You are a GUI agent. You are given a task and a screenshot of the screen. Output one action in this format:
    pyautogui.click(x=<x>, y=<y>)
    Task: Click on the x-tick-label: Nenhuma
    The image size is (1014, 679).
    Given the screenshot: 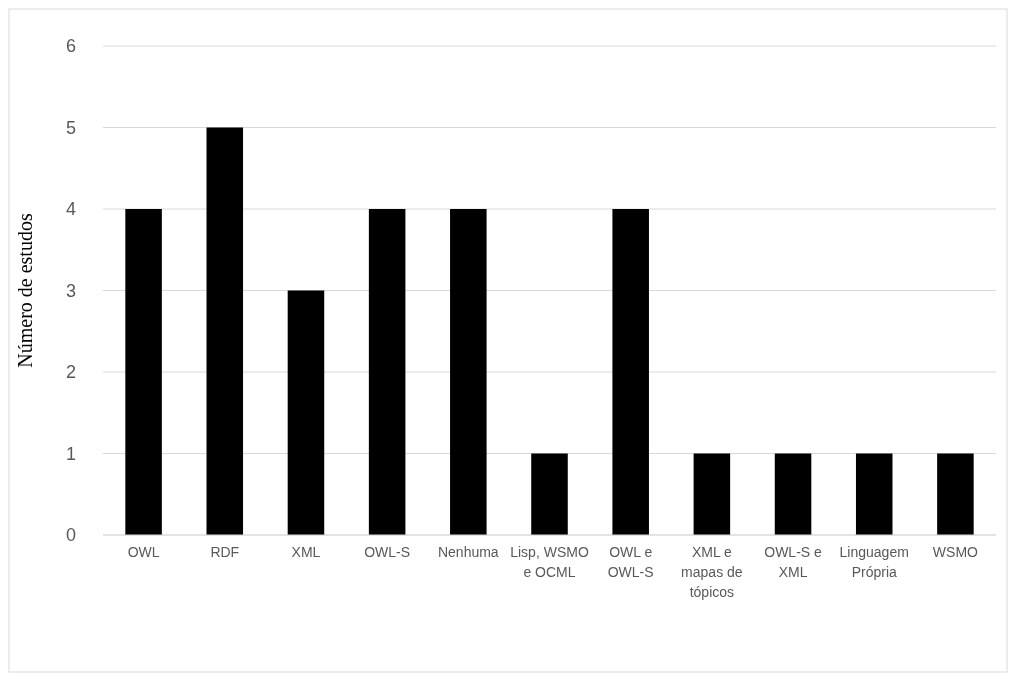 What is the action you would take?
    pyautogui.click(x=468, y=552)
    